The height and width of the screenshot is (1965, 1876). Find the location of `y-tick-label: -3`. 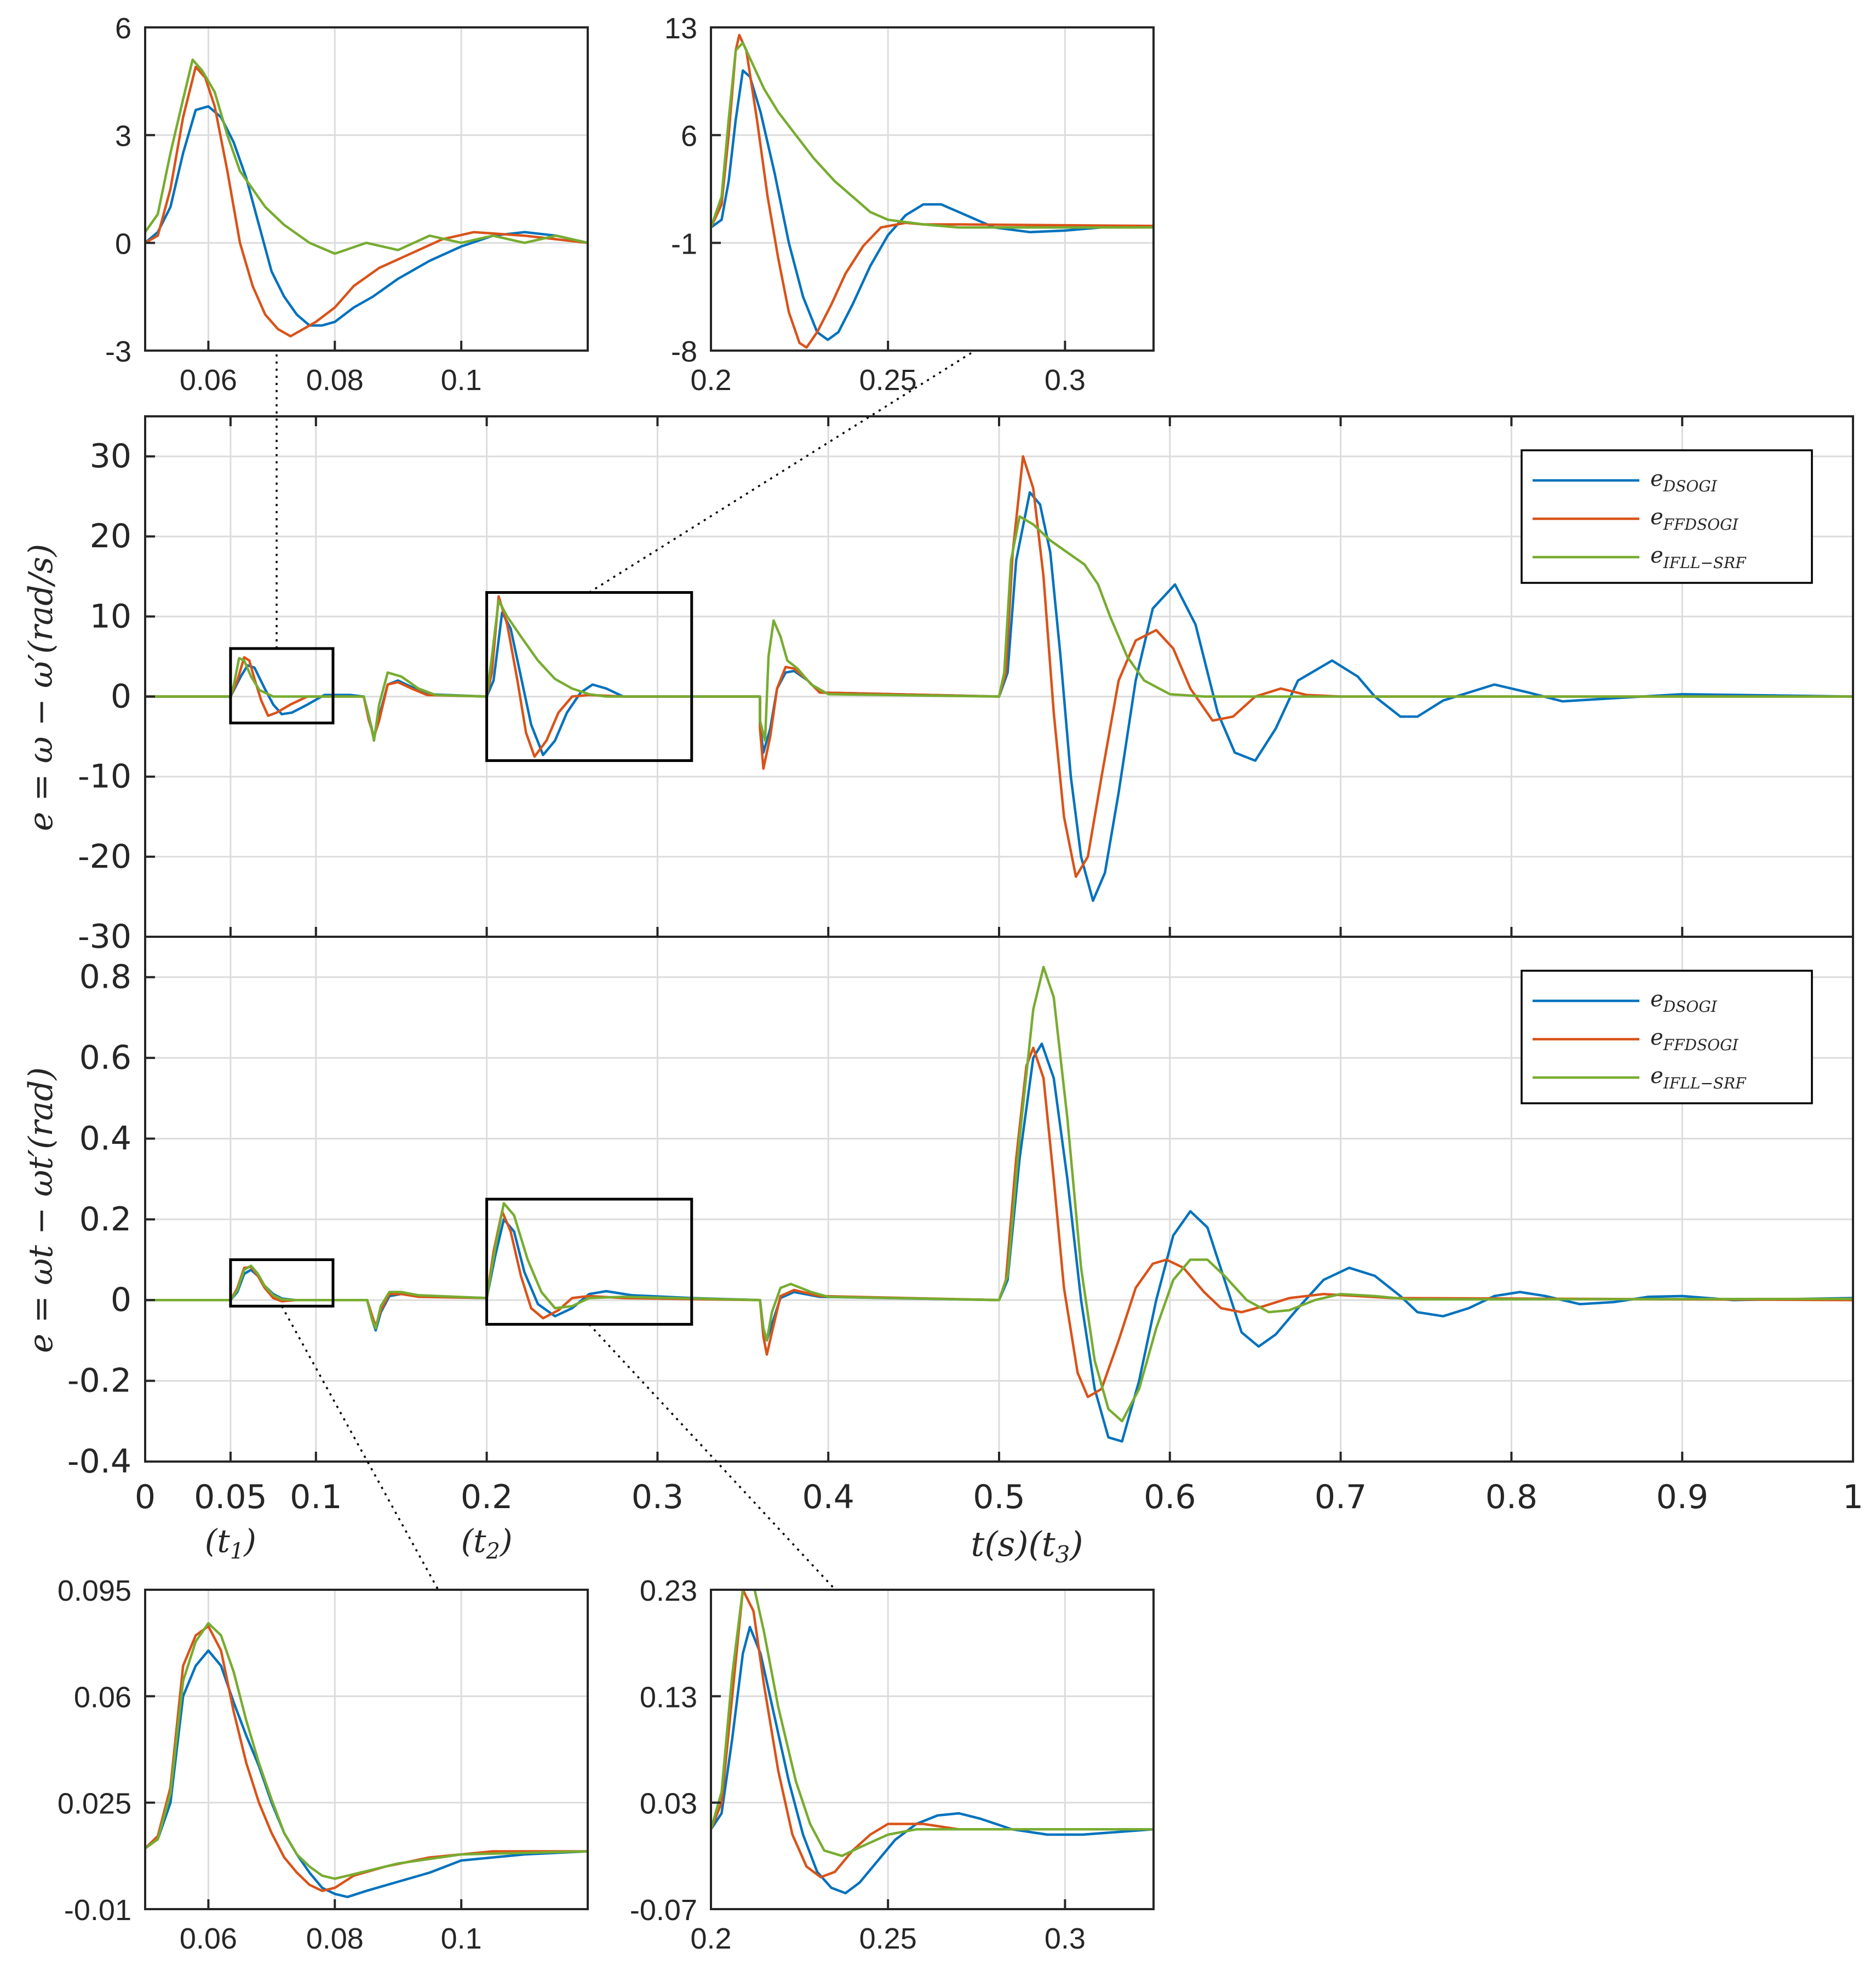

y-tick-label: -3 is located at coordinates (118, 351).